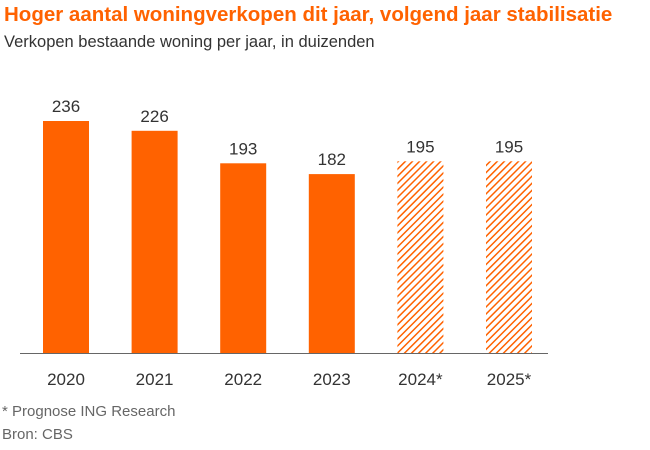  I want to click on x-tick-label: 2021, so click(155, 379).